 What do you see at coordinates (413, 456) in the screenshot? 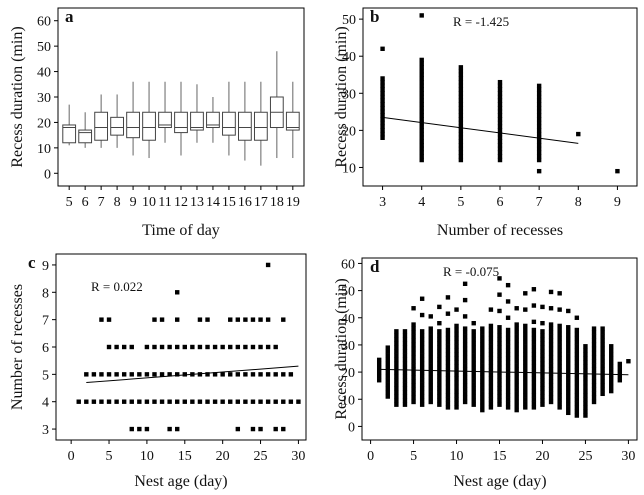
I see `panel-d-xtick-label: 5` at bounding box center [413, 456].